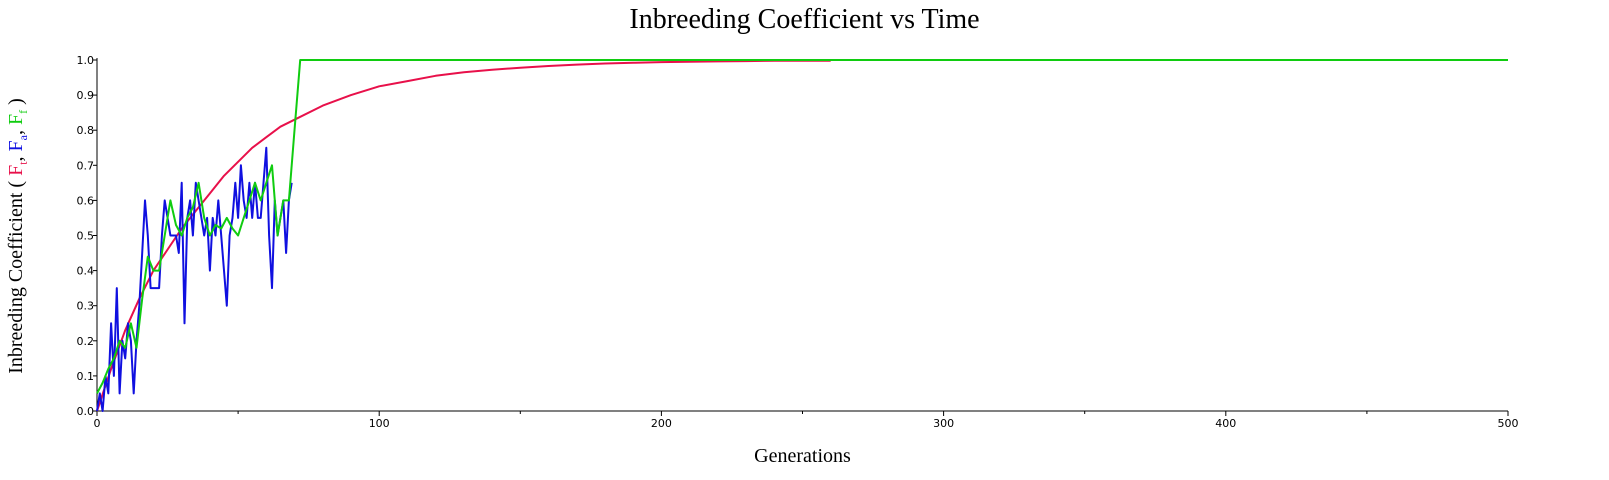 This screenshot has height=480, width=1609. Describe the element at coordinates (86, 200) in the screenshot. I see `y-tick-label: 0.6` at that location.